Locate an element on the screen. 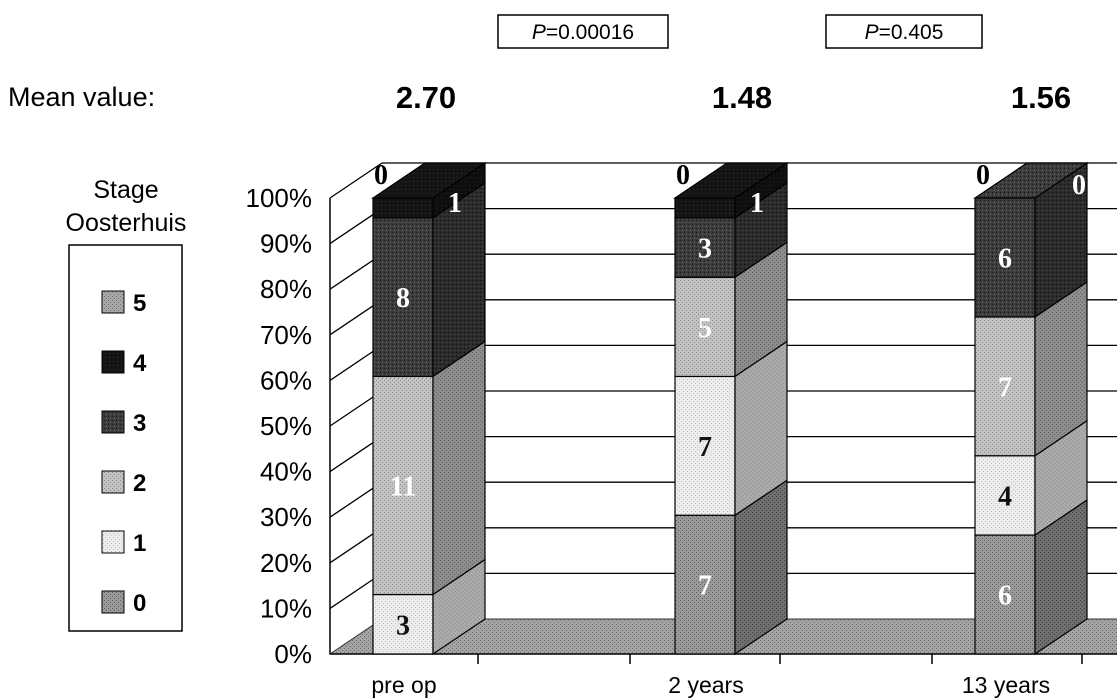  data-label-13-years-stage-5: 0 is located at coordinates (1079, 185).